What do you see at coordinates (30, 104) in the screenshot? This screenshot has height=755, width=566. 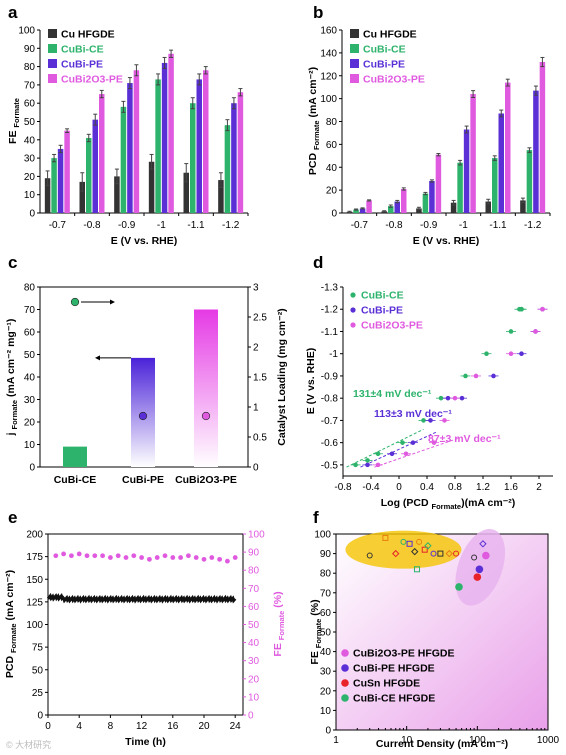 I see `panel-a-ytick-label: 60` at bounding box center [30, 104].